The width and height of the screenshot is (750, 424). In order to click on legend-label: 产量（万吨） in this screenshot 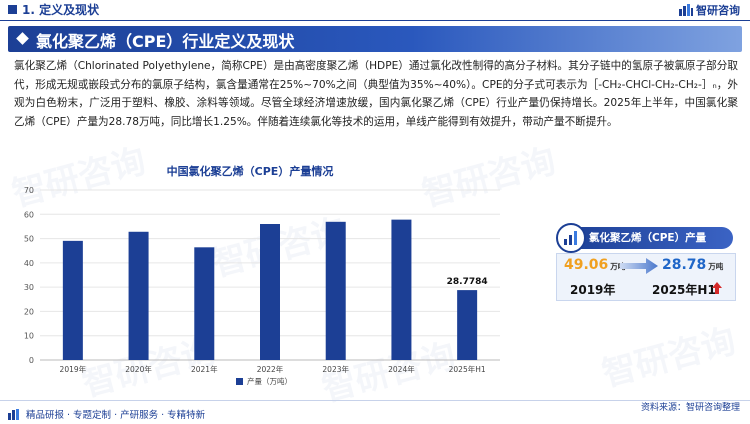, I will do `click(269, 381)`.